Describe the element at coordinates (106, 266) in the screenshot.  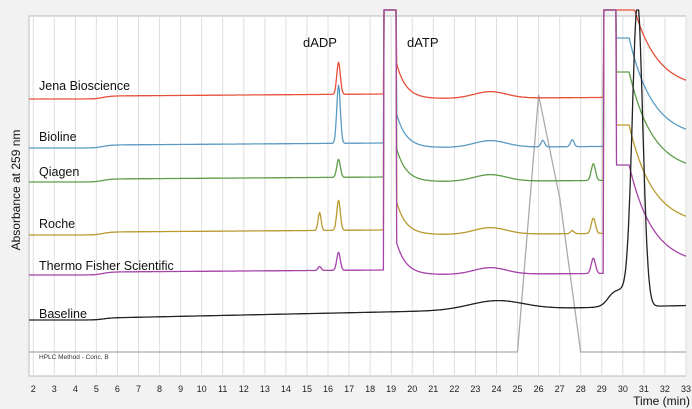
I see `series-label: Thermo Fisher Scientific` at that location.